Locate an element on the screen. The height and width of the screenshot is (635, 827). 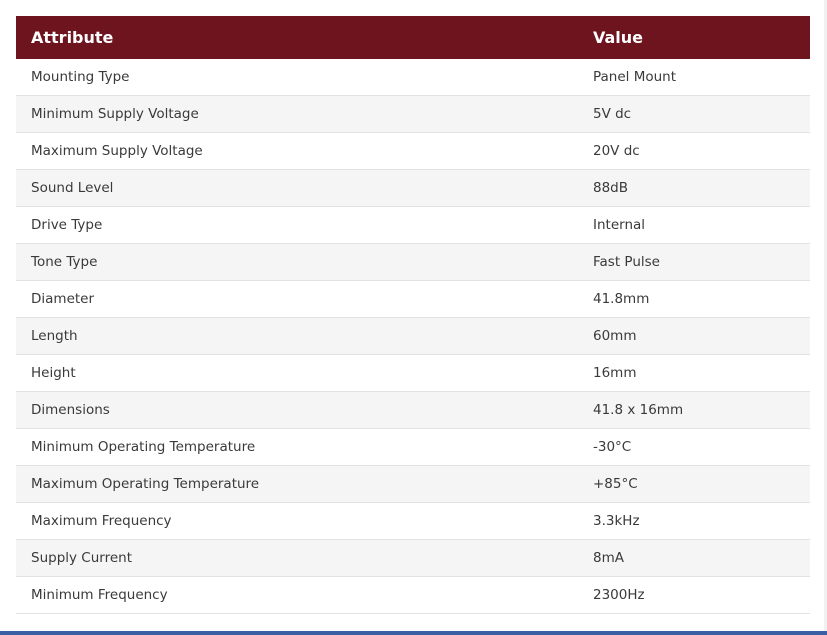
table-row: Drive Type Internal is located at coordinates (413, 225).